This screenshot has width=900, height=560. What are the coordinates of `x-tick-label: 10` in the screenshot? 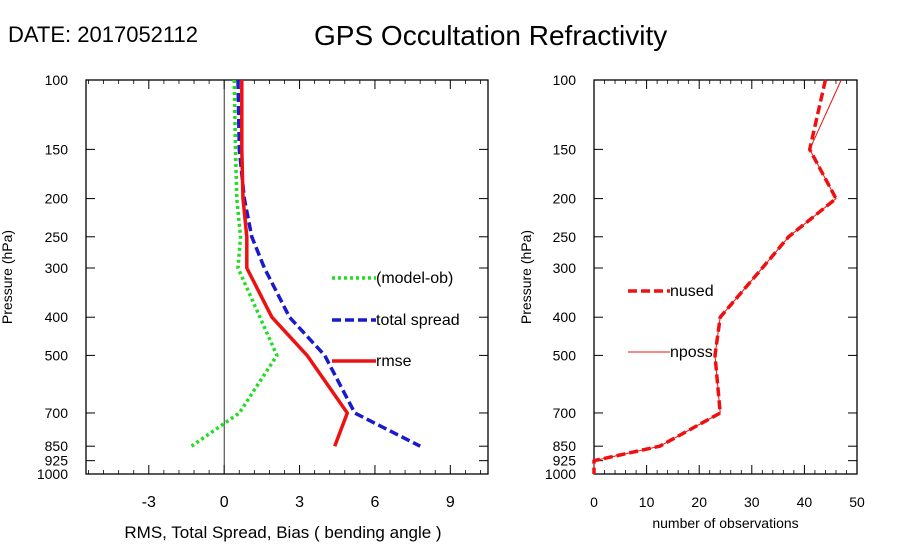 It's located at (647, 502).